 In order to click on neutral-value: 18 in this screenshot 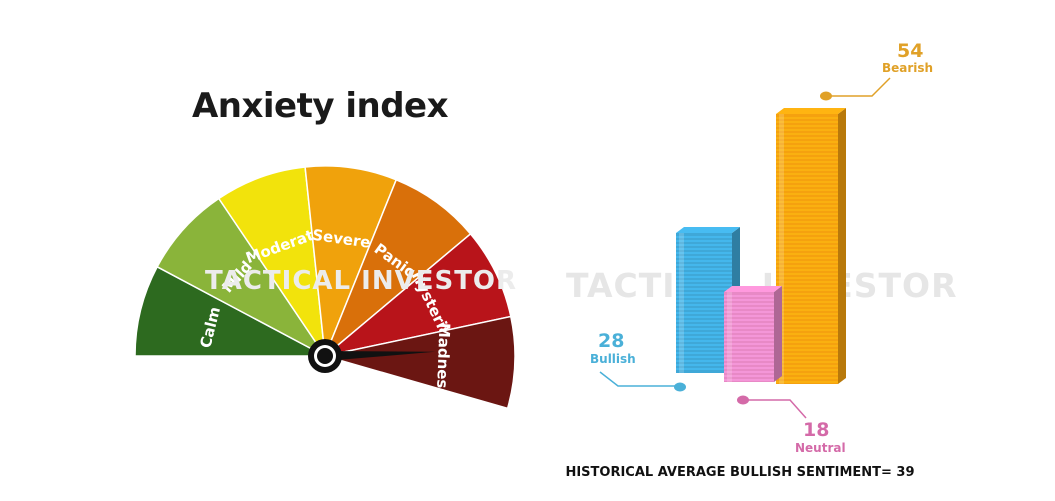, I will do `click(816, 430)`.